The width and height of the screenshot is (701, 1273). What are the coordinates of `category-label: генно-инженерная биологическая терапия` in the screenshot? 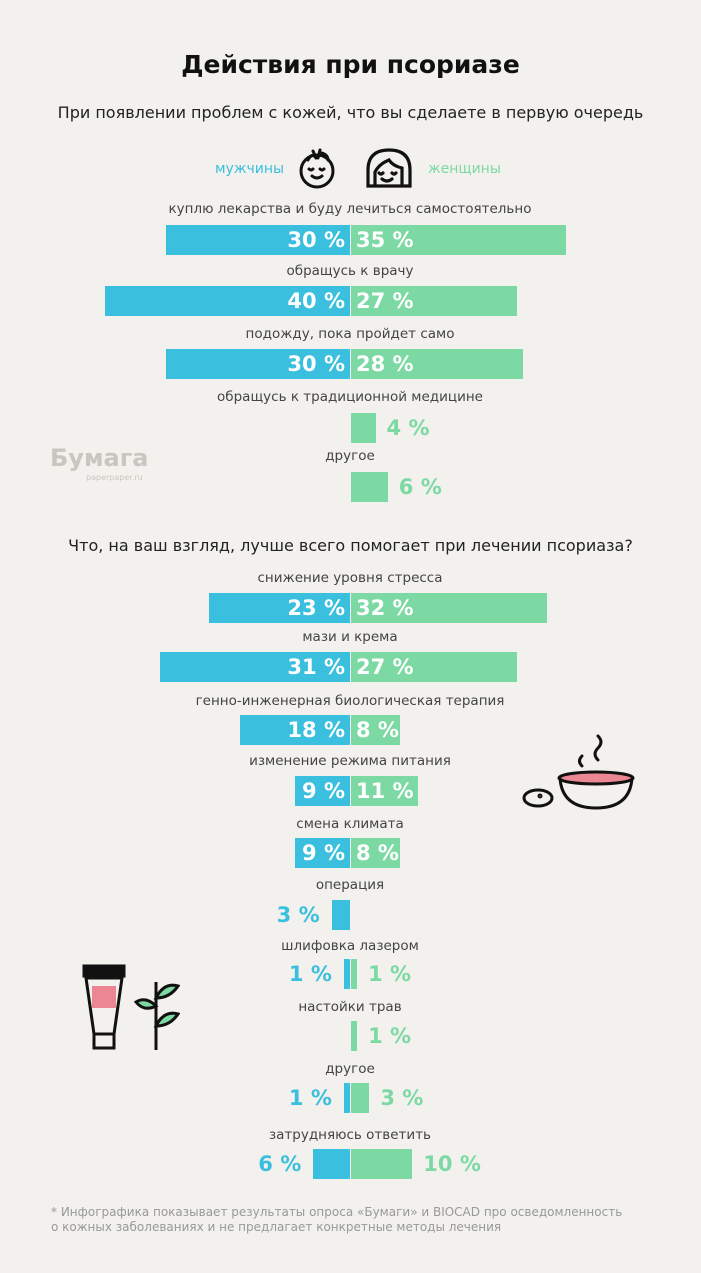 It's located at (350, 701).